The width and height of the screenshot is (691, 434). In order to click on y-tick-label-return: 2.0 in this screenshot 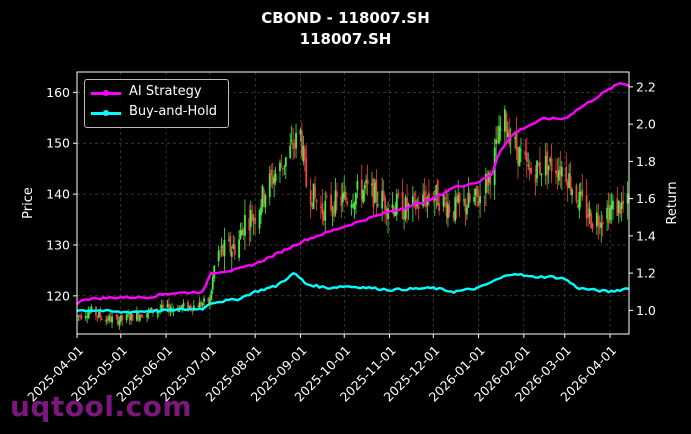, I will do `click(646, 124)`.